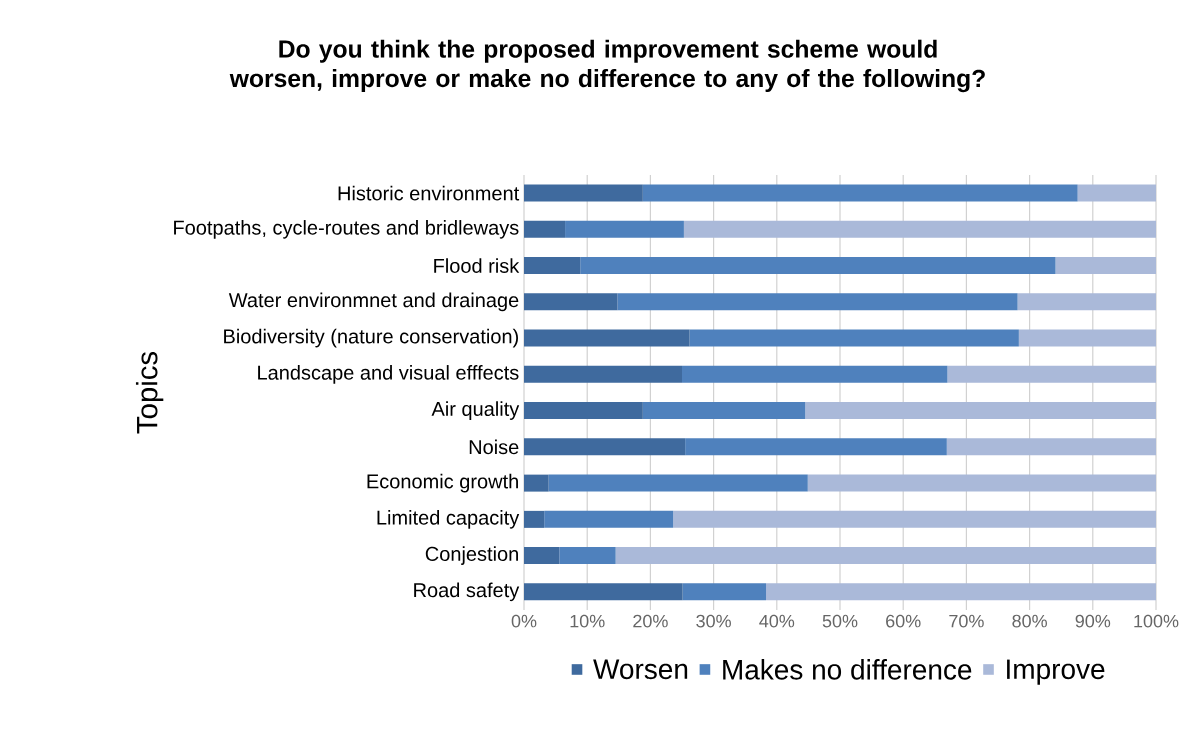 This screenshot has height=731, width=1202. What do you see at coordinates (471, 555) in the screenshot?
I see `y-tick-label: Conjestion` at bounding box center [471, 555].